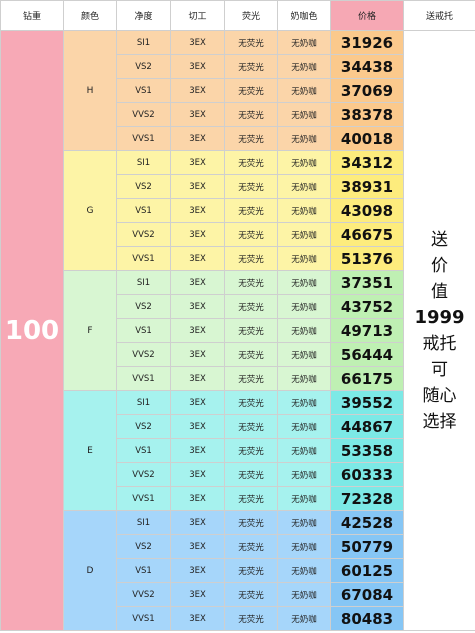  I want to click on price-cell: 34312, so click(367, 162).